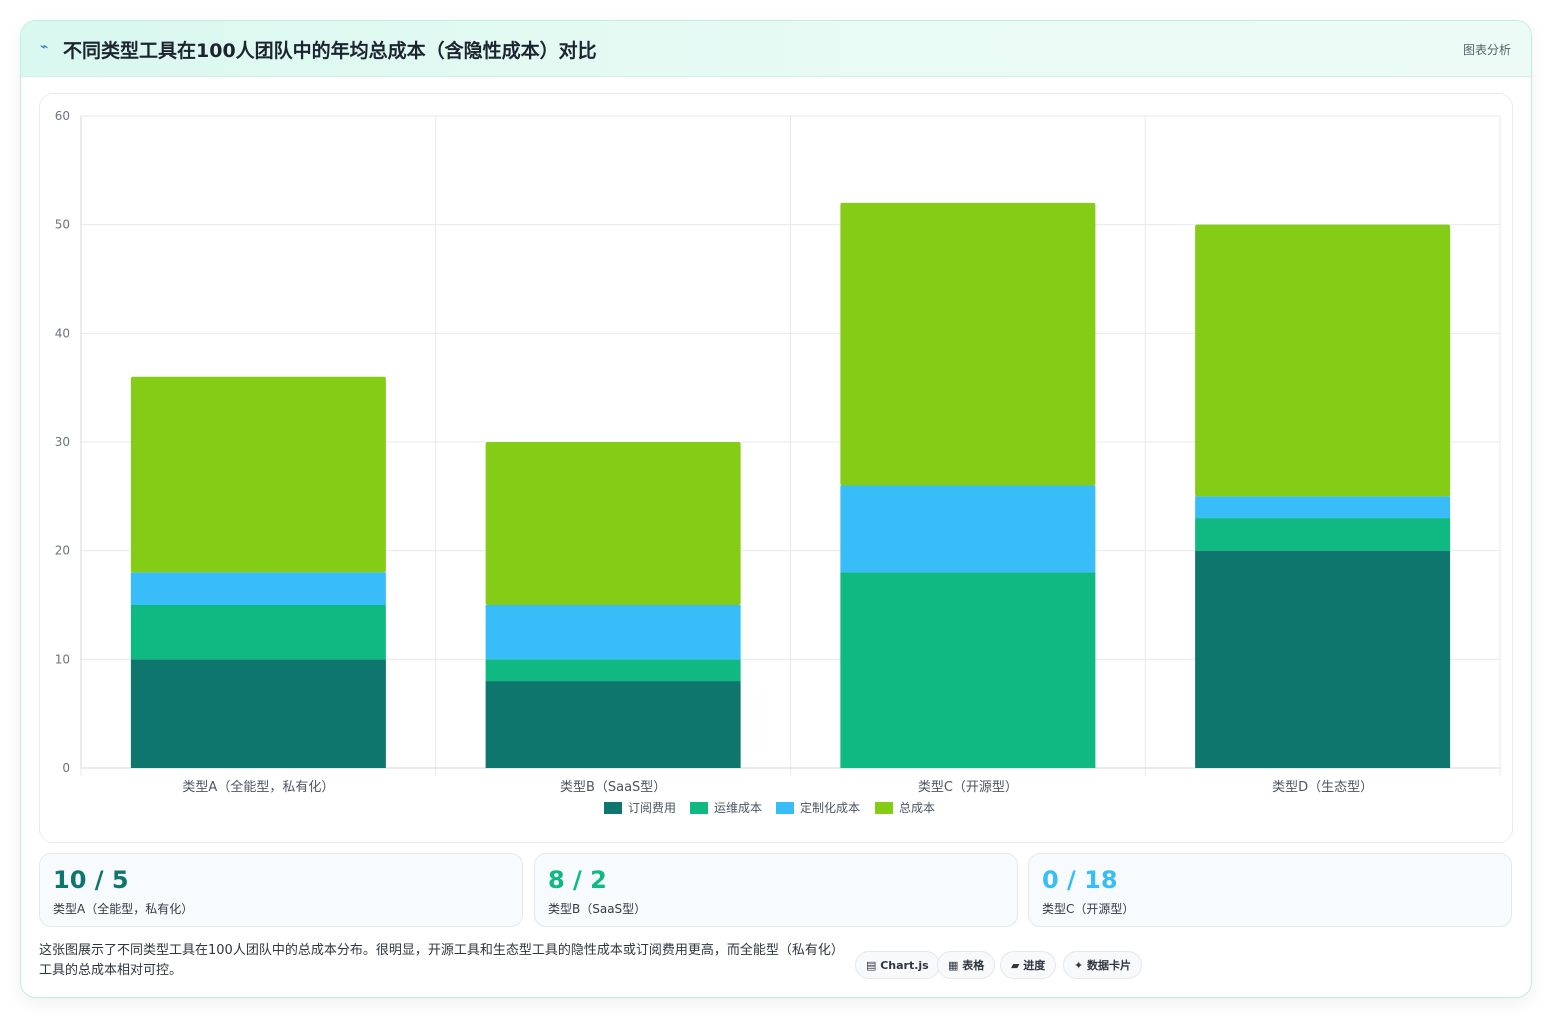  I want to click on pulse-icon: ⌁, so click(44, 47).